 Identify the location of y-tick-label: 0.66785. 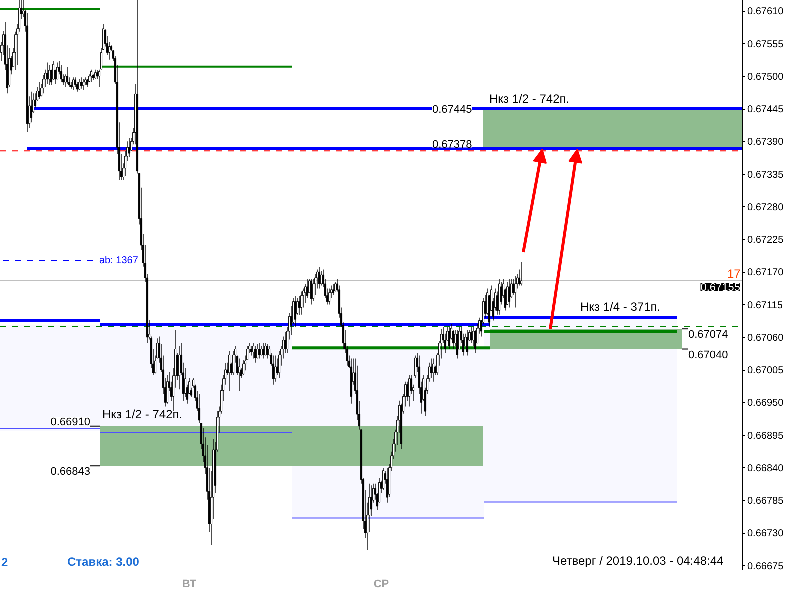
(766, 502).